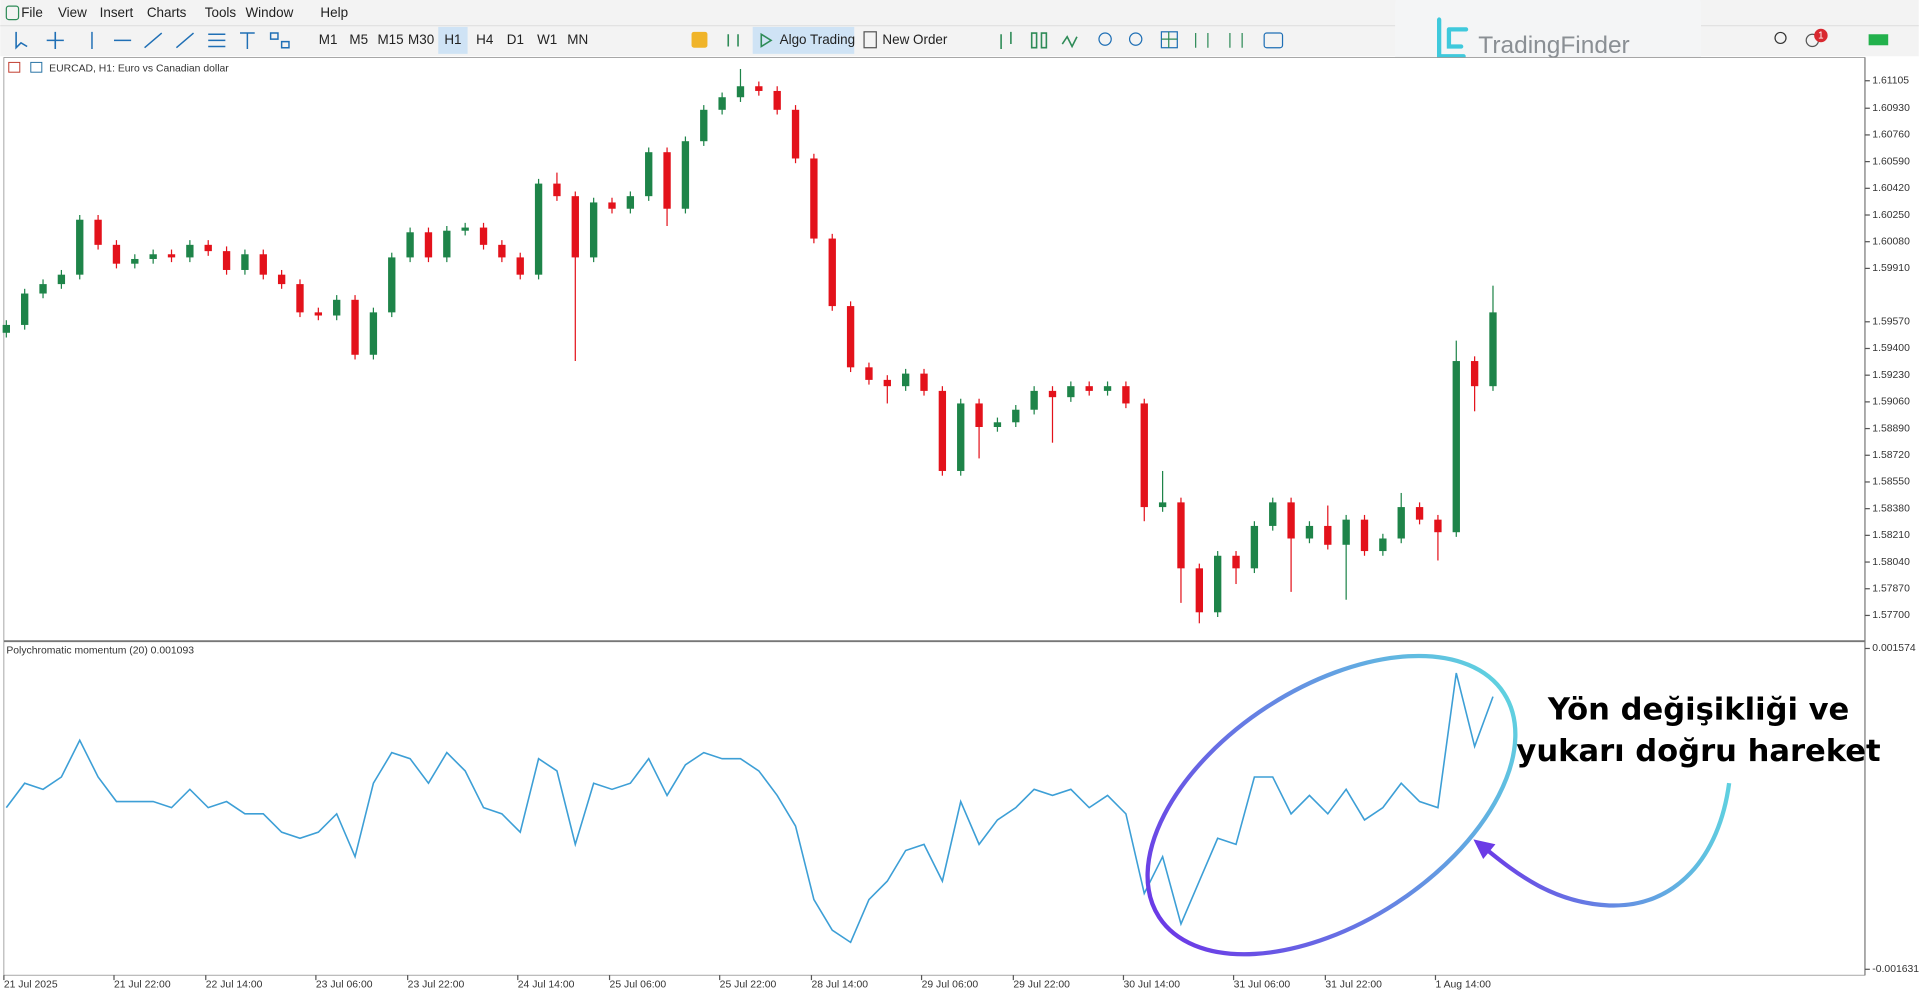 This screenshot has height=996, width=1919. Describe the element at coordinates (344, 985) in the screenshot. I see `x-tick-label: 23 Jul 06:00` at that location.